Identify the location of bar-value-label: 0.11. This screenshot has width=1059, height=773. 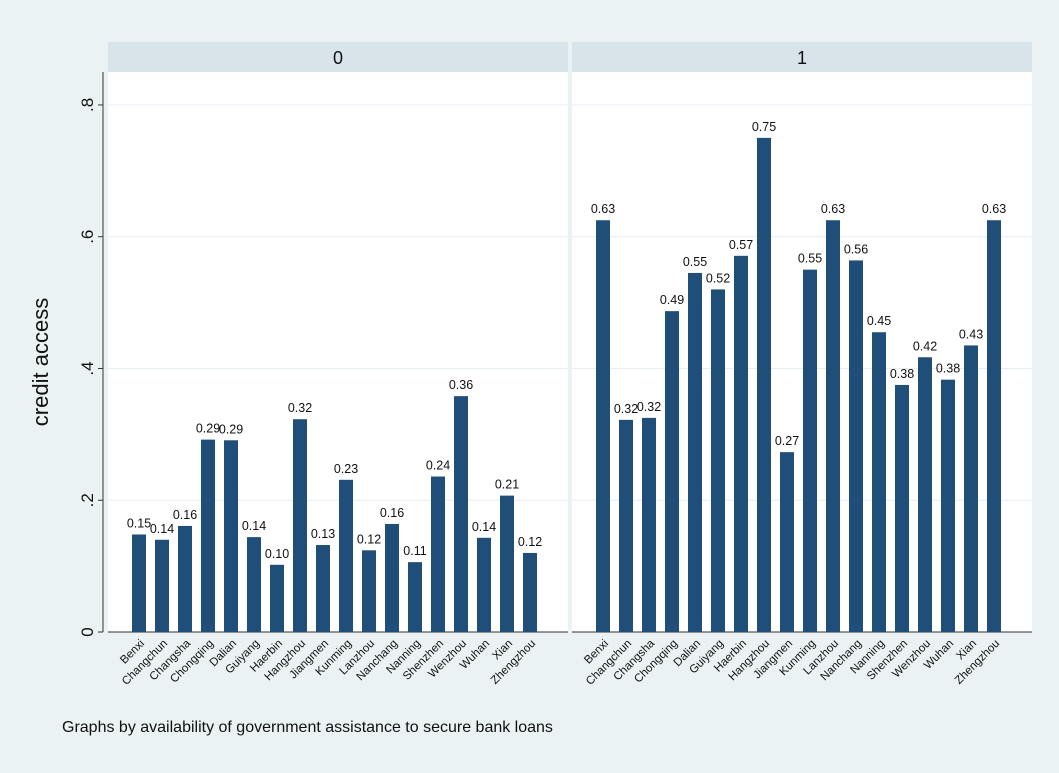
(414, 551).